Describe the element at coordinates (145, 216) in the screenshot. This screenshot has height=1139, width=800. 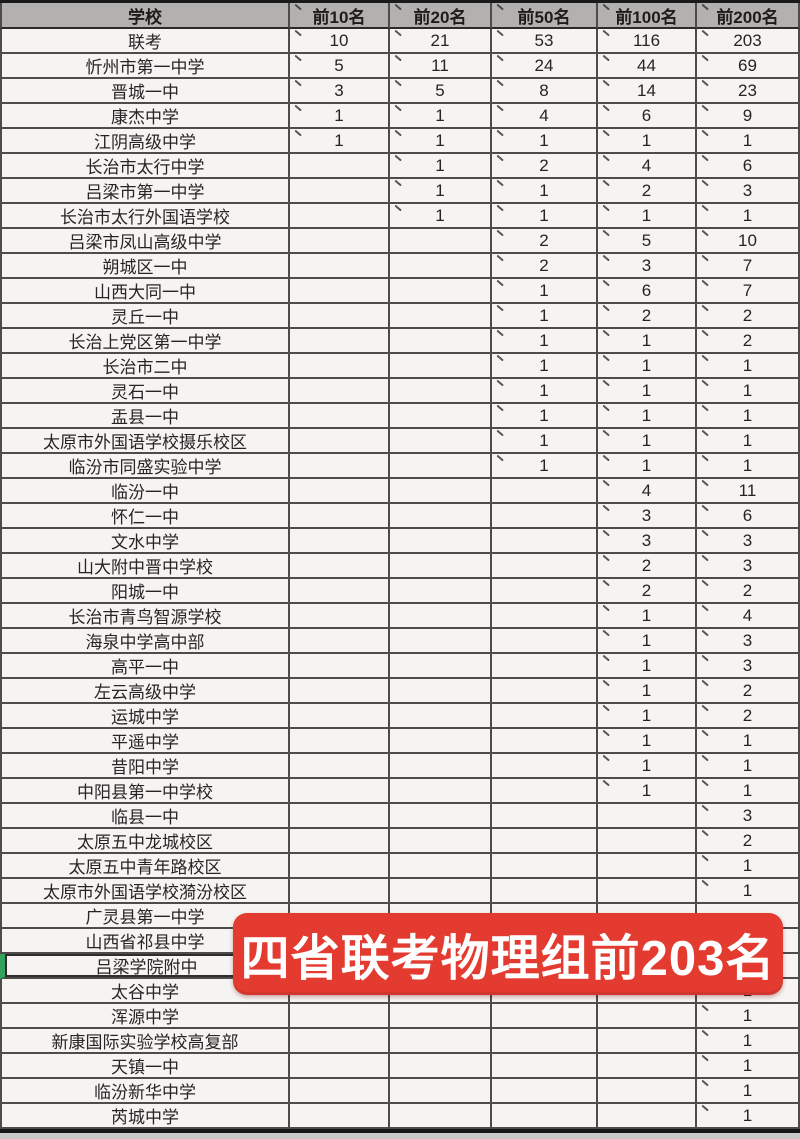
I see `school-name-cell: 长治市太行外国语学校` at that location.